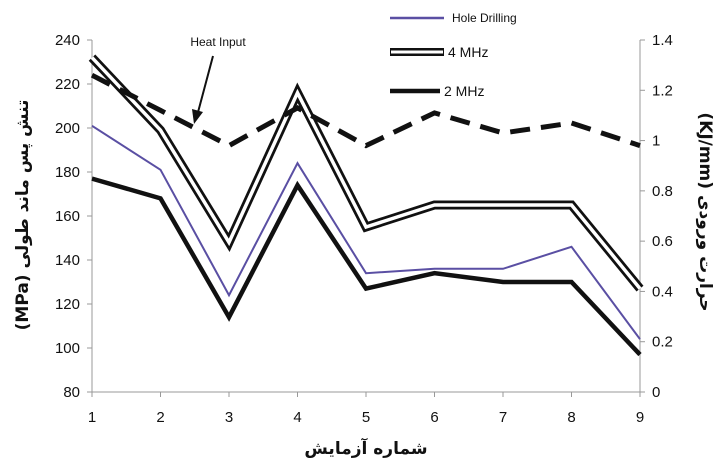  What do you see at coordinates (23, 215) in the screenshot?
I see `y-axis-left-title: تنش پس ماند طولی (MPa)` at bounding box center [23, 215].